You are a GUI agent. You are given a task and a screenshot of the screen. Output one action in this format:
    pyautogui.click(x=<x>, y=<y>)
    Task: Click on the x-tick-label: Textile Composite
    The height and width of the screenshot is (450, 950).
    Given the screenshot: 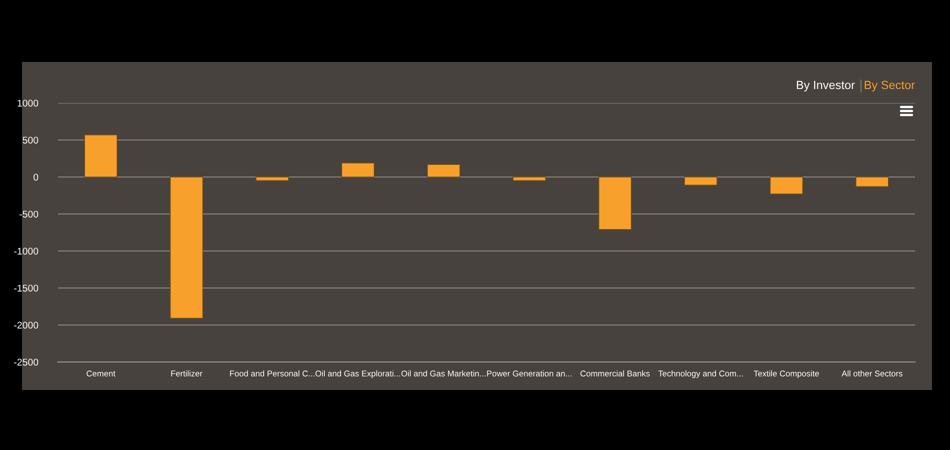 What is the action you would take?
    pyautogui.click(x=786, y=374)
    